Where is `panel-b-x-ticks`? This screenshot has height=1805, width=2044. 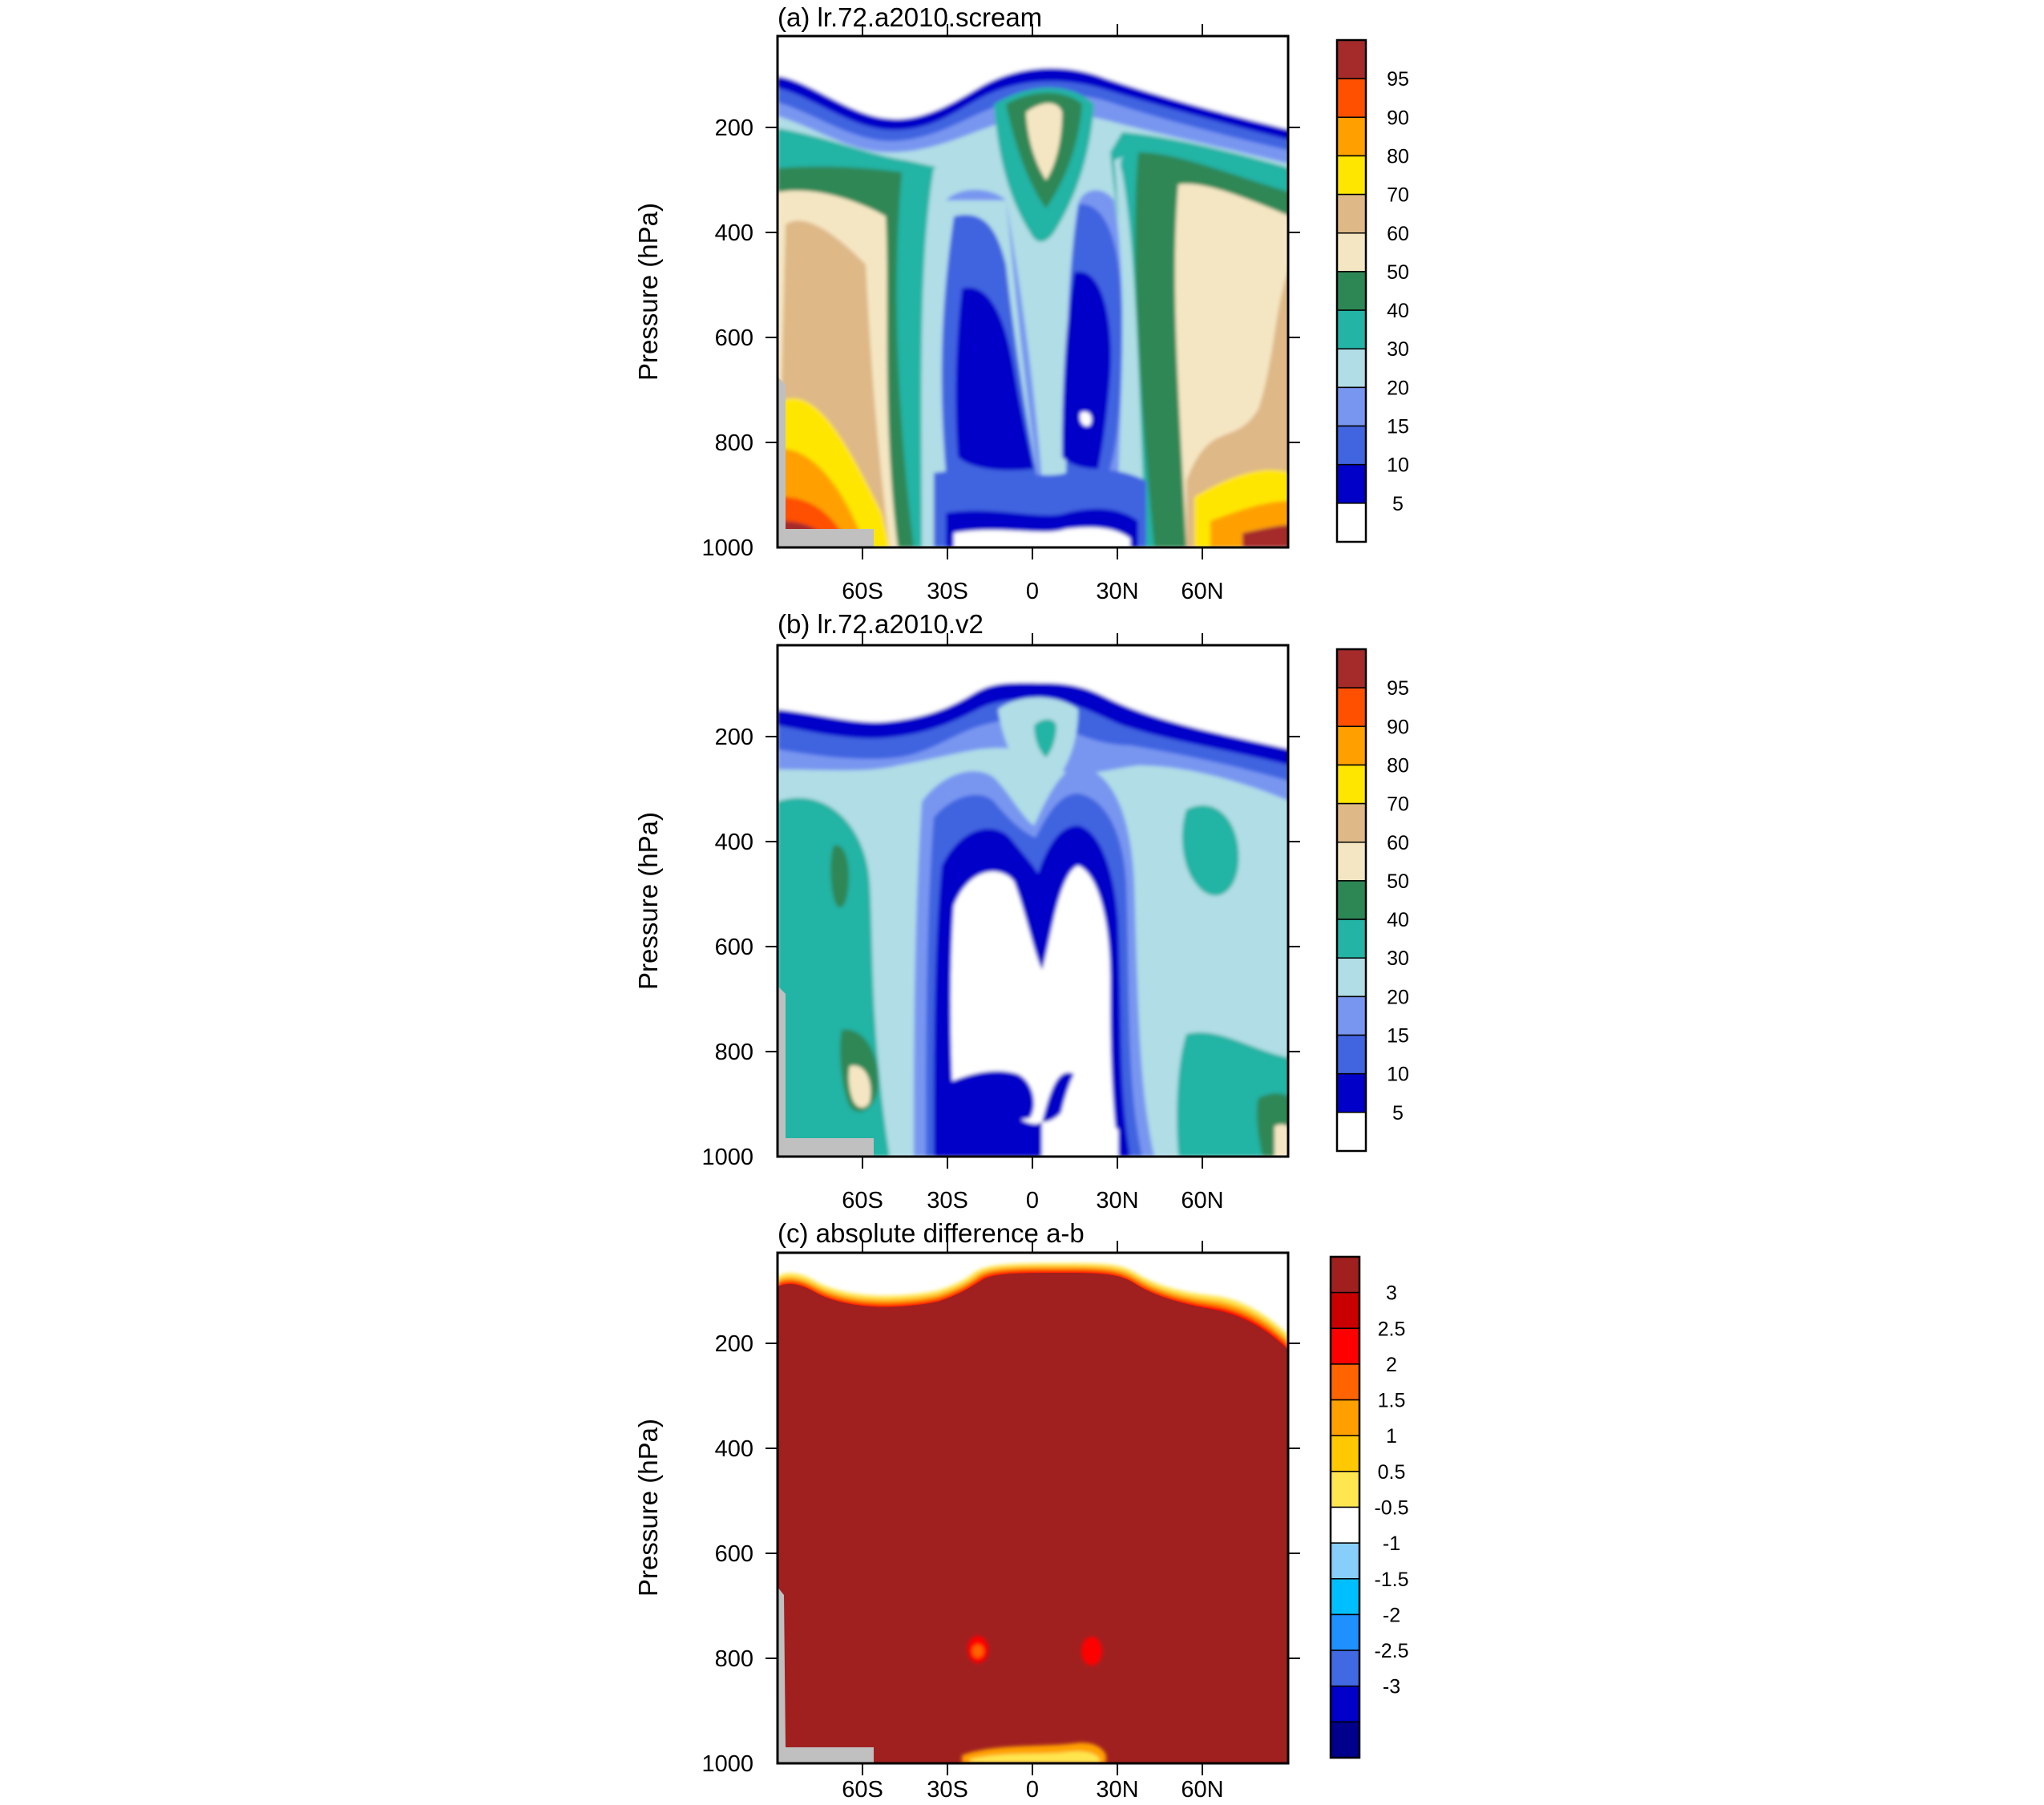
panel-b-x-ticks is located at coordinates (1032, 901).